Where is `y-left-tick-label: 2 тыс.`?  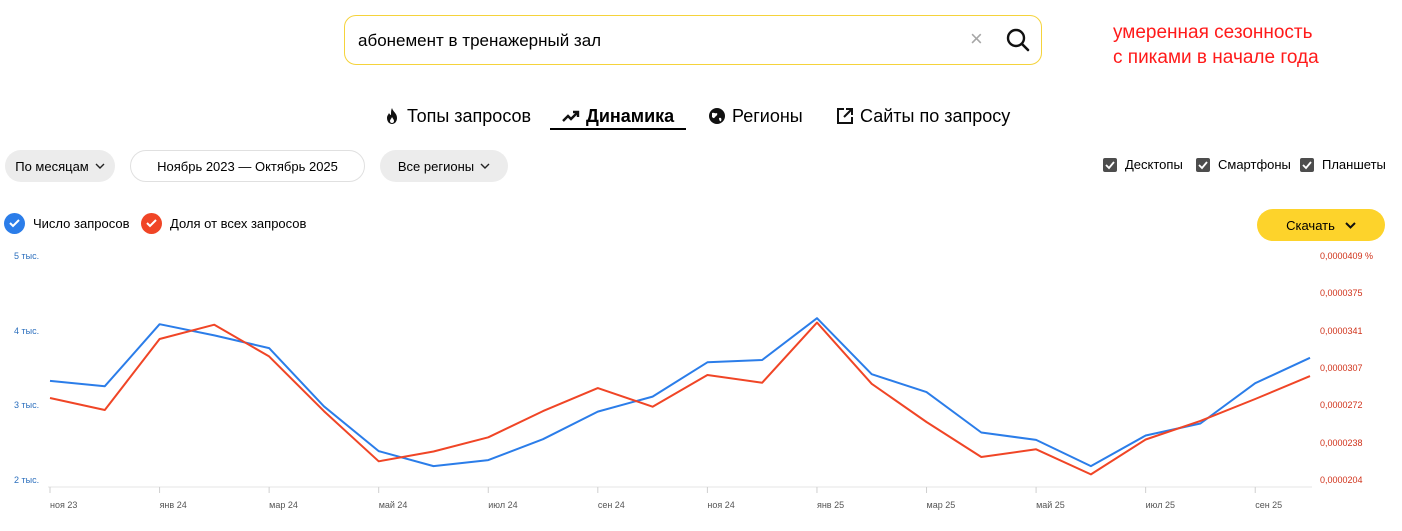 y-left-tick-label: 2 тыс. is located at coordinates (27, 480).